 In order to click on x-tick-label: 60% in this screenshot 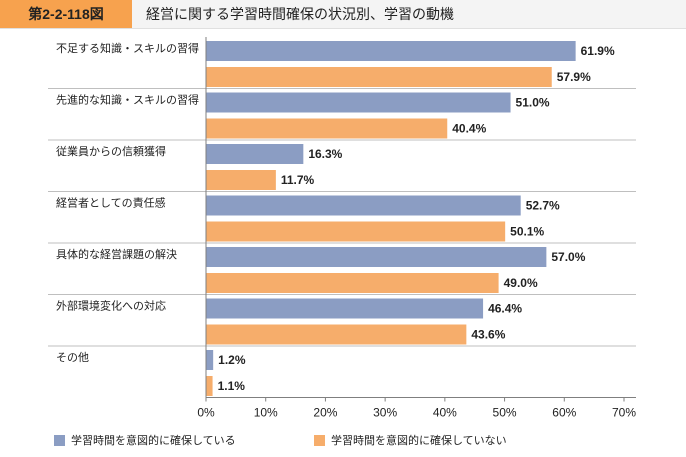, I will do `click(564, 413)`.